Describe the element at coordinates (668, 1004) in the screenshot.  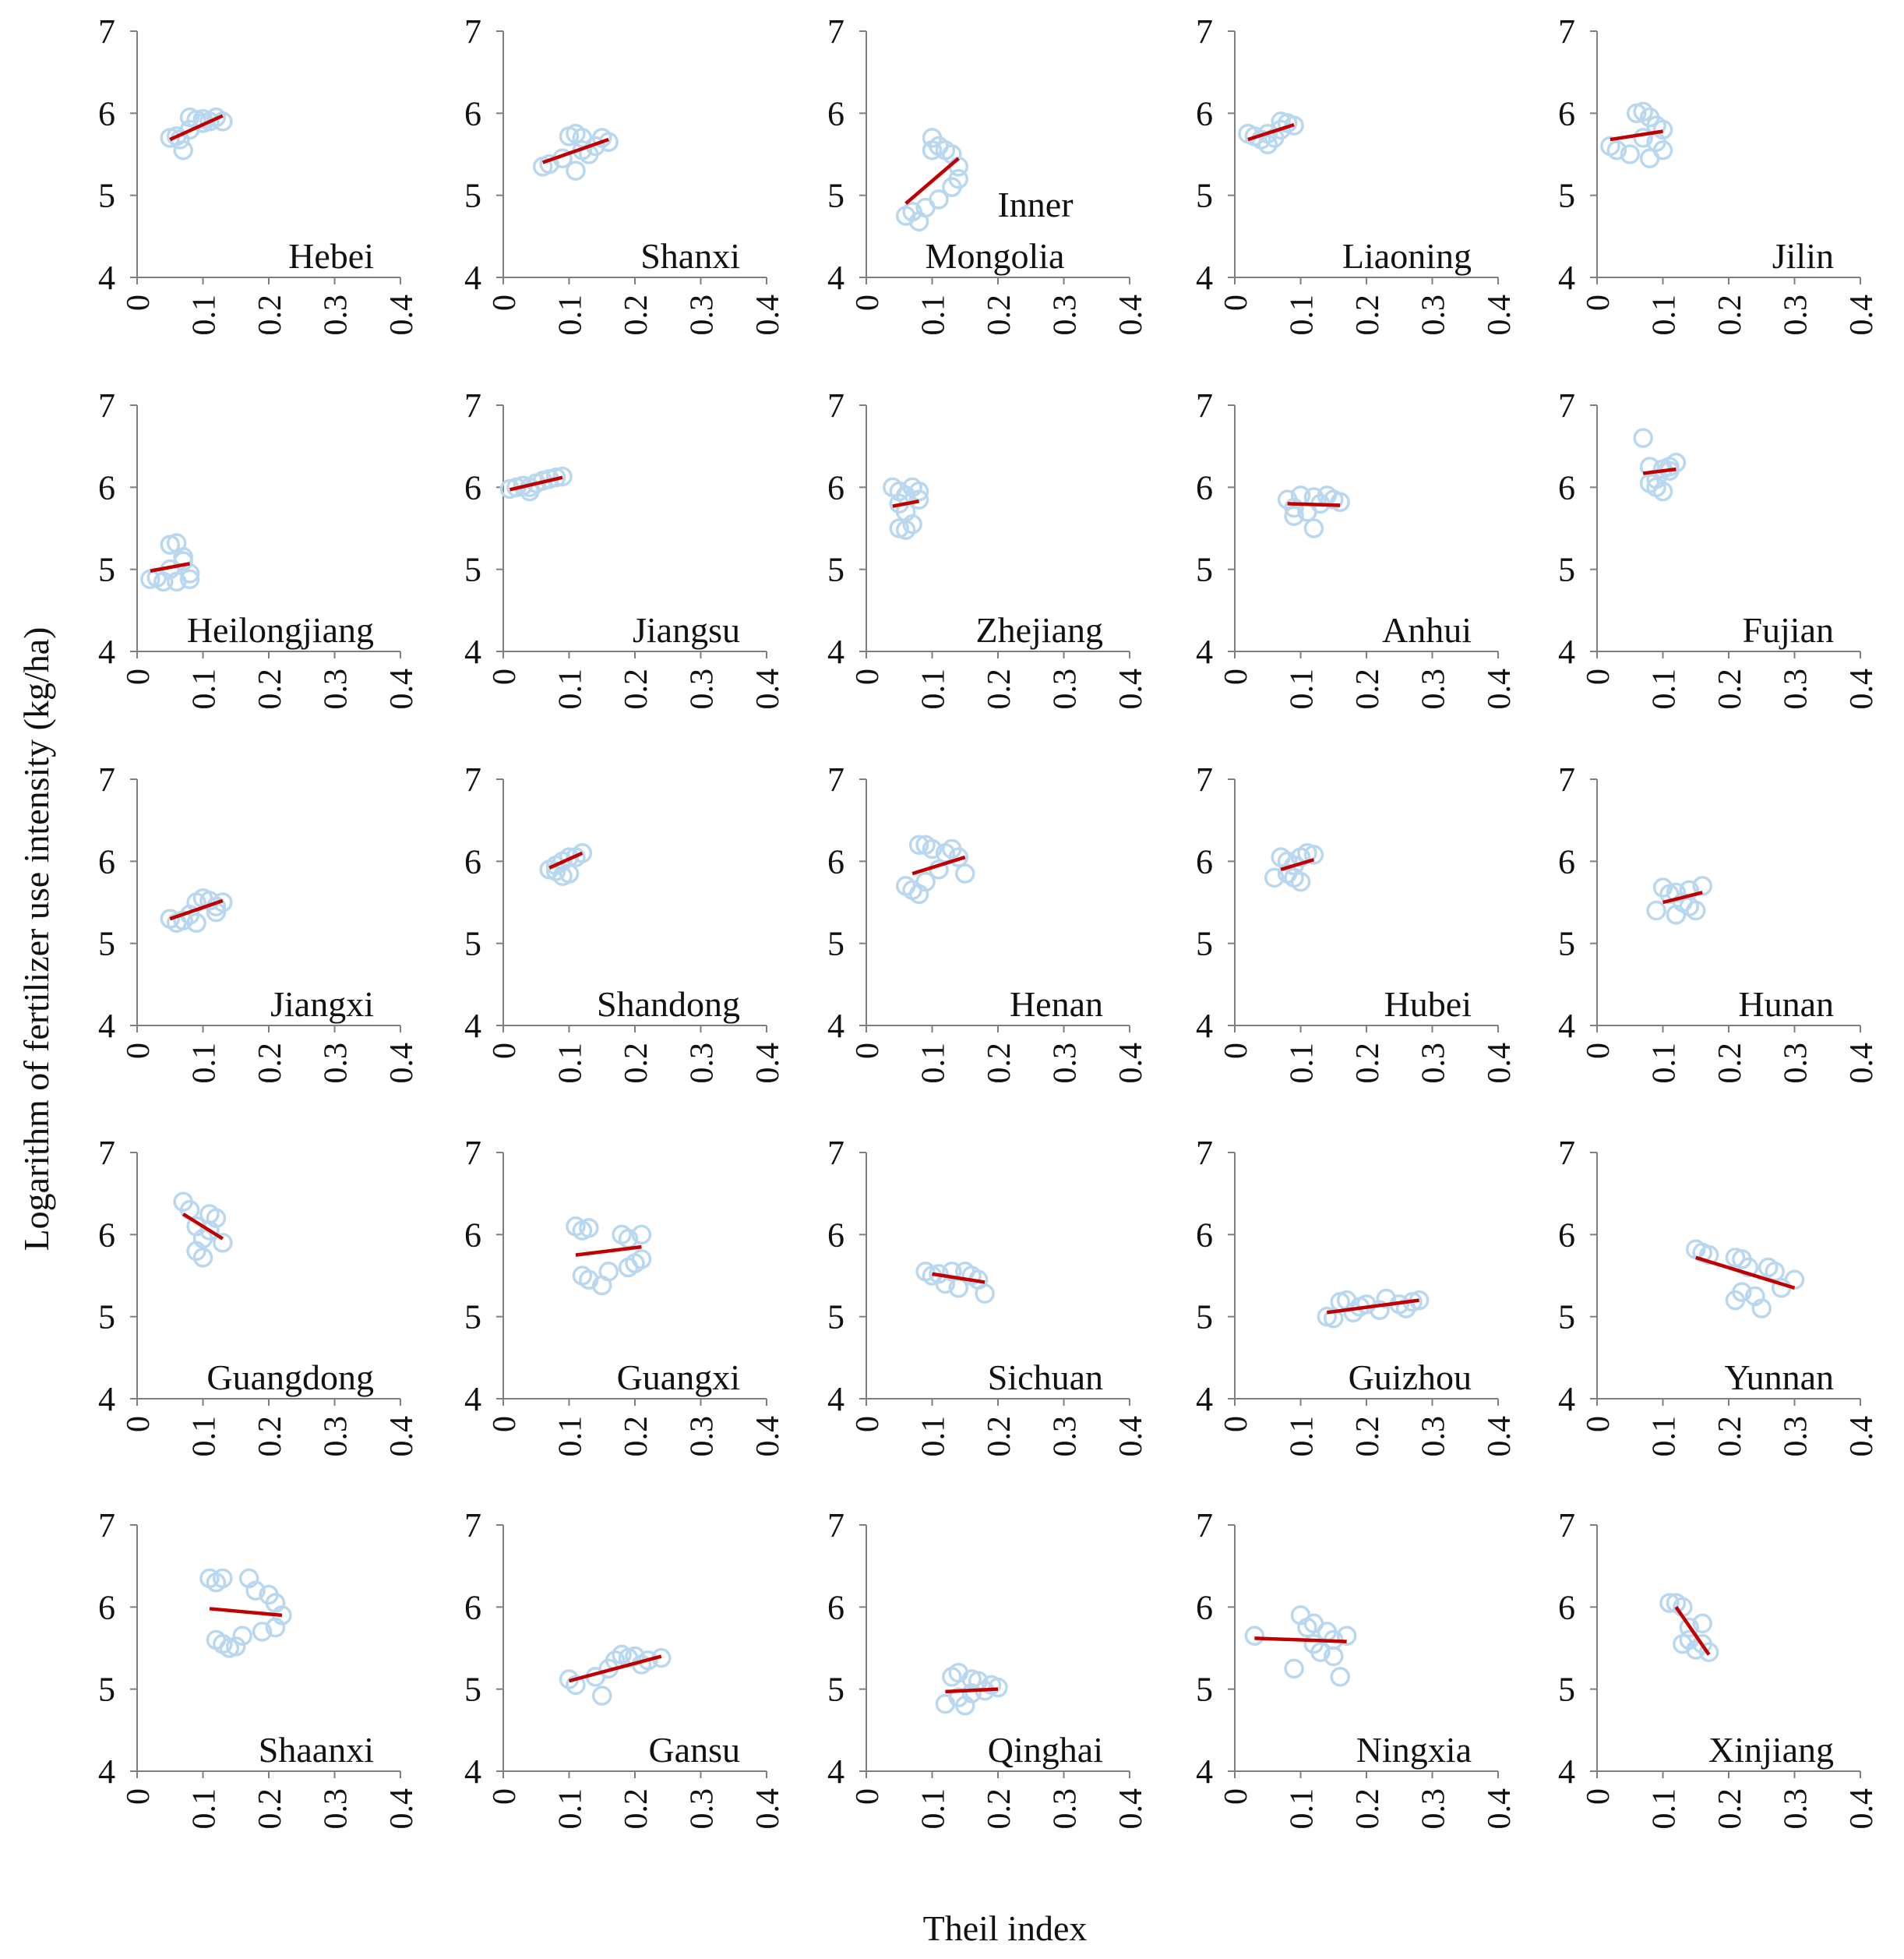
I see `panel-title: Shandong` at that location.